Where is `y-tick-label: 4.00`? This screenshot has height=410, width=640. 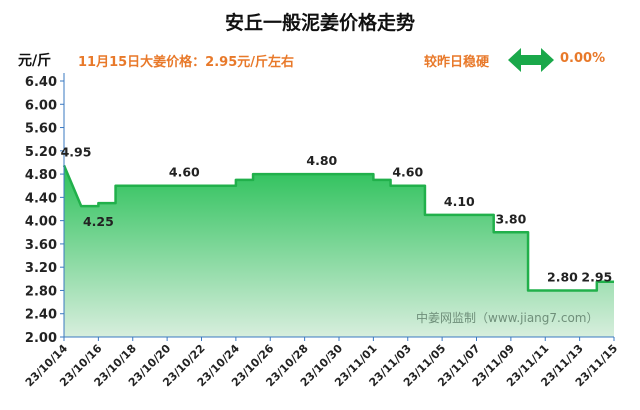
y-tick-label: 4.00 is located at coordinates (41, 222).